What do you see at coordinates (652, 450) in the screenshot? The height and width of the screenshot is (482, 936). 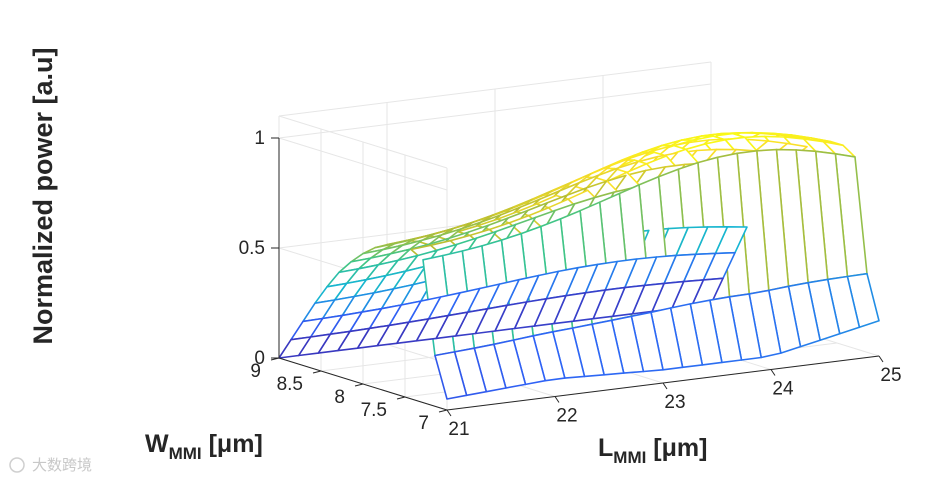 I see `x-axis-label: LMMI [μm]` at bounding box center [652, 450].